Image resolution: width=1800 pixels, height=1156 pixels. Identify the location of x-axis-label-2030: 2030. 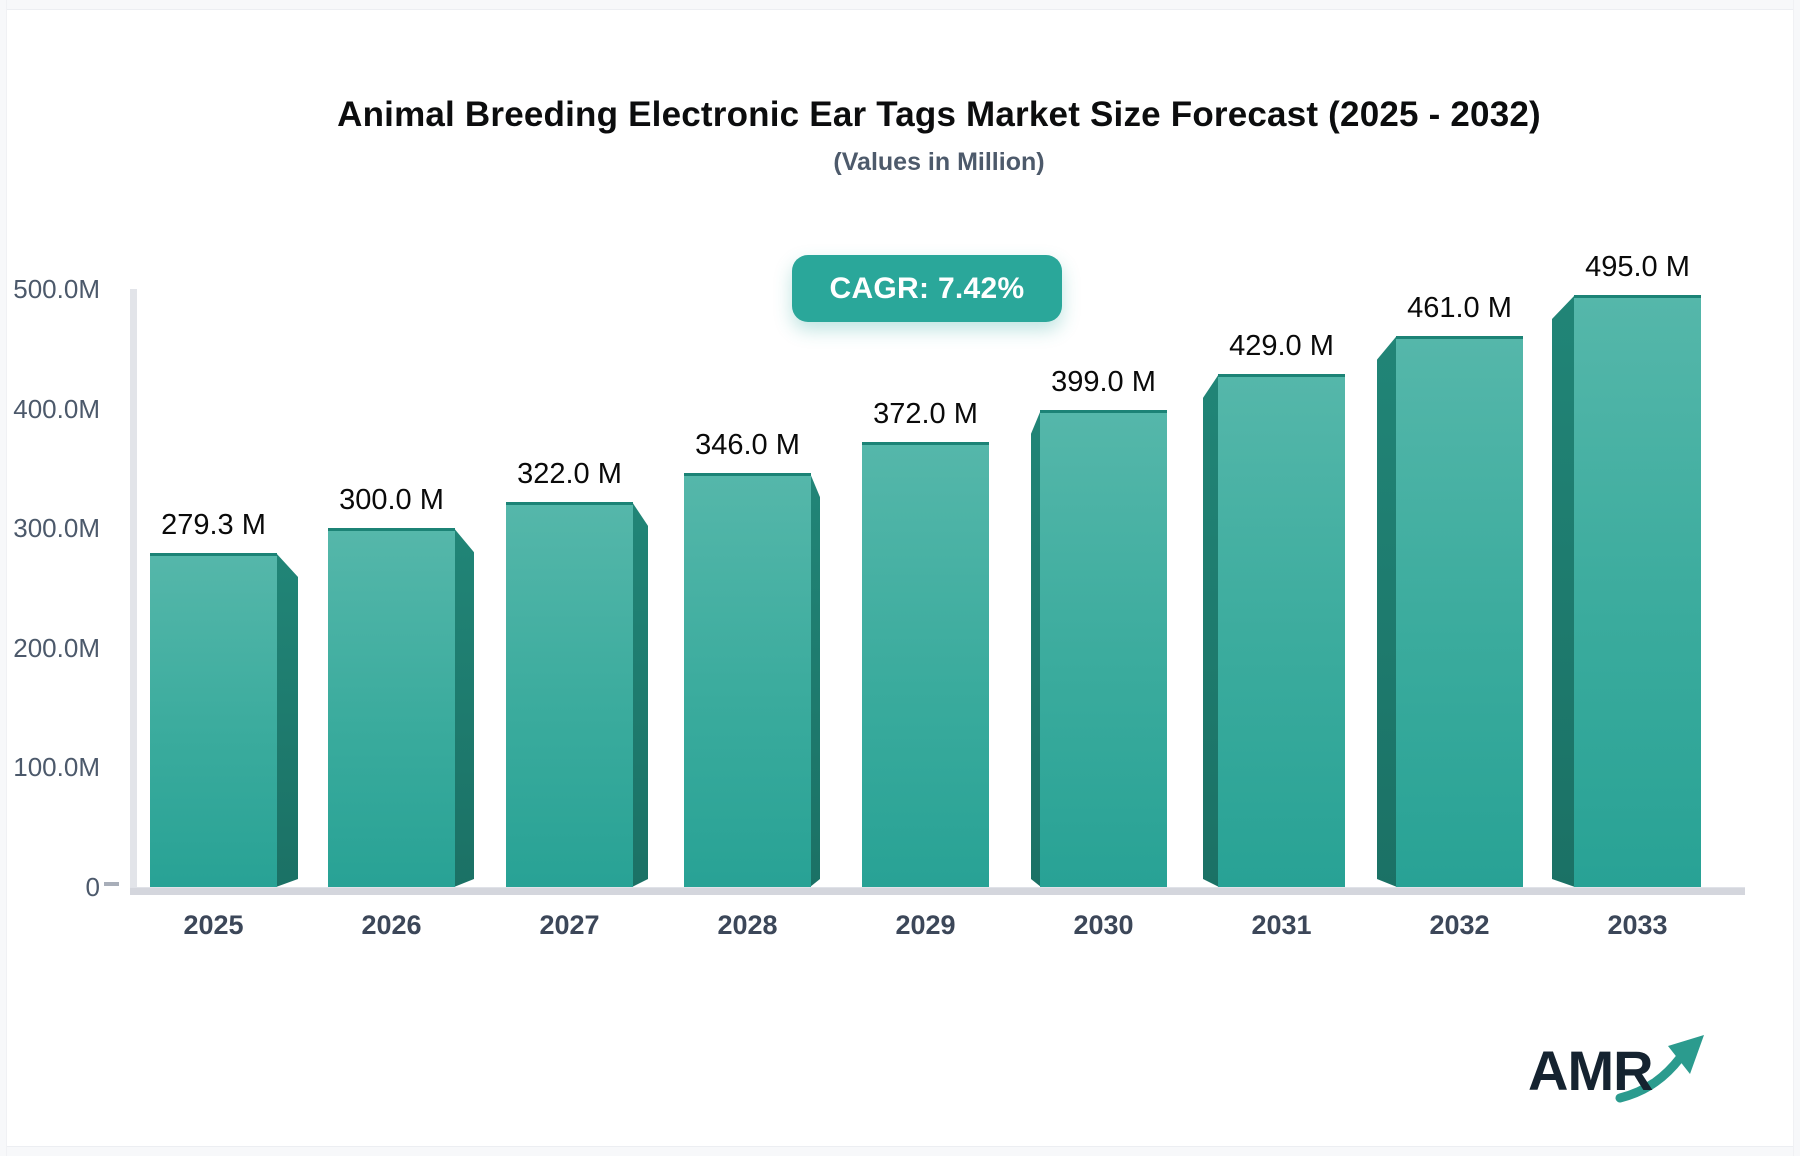
(1103, 925).